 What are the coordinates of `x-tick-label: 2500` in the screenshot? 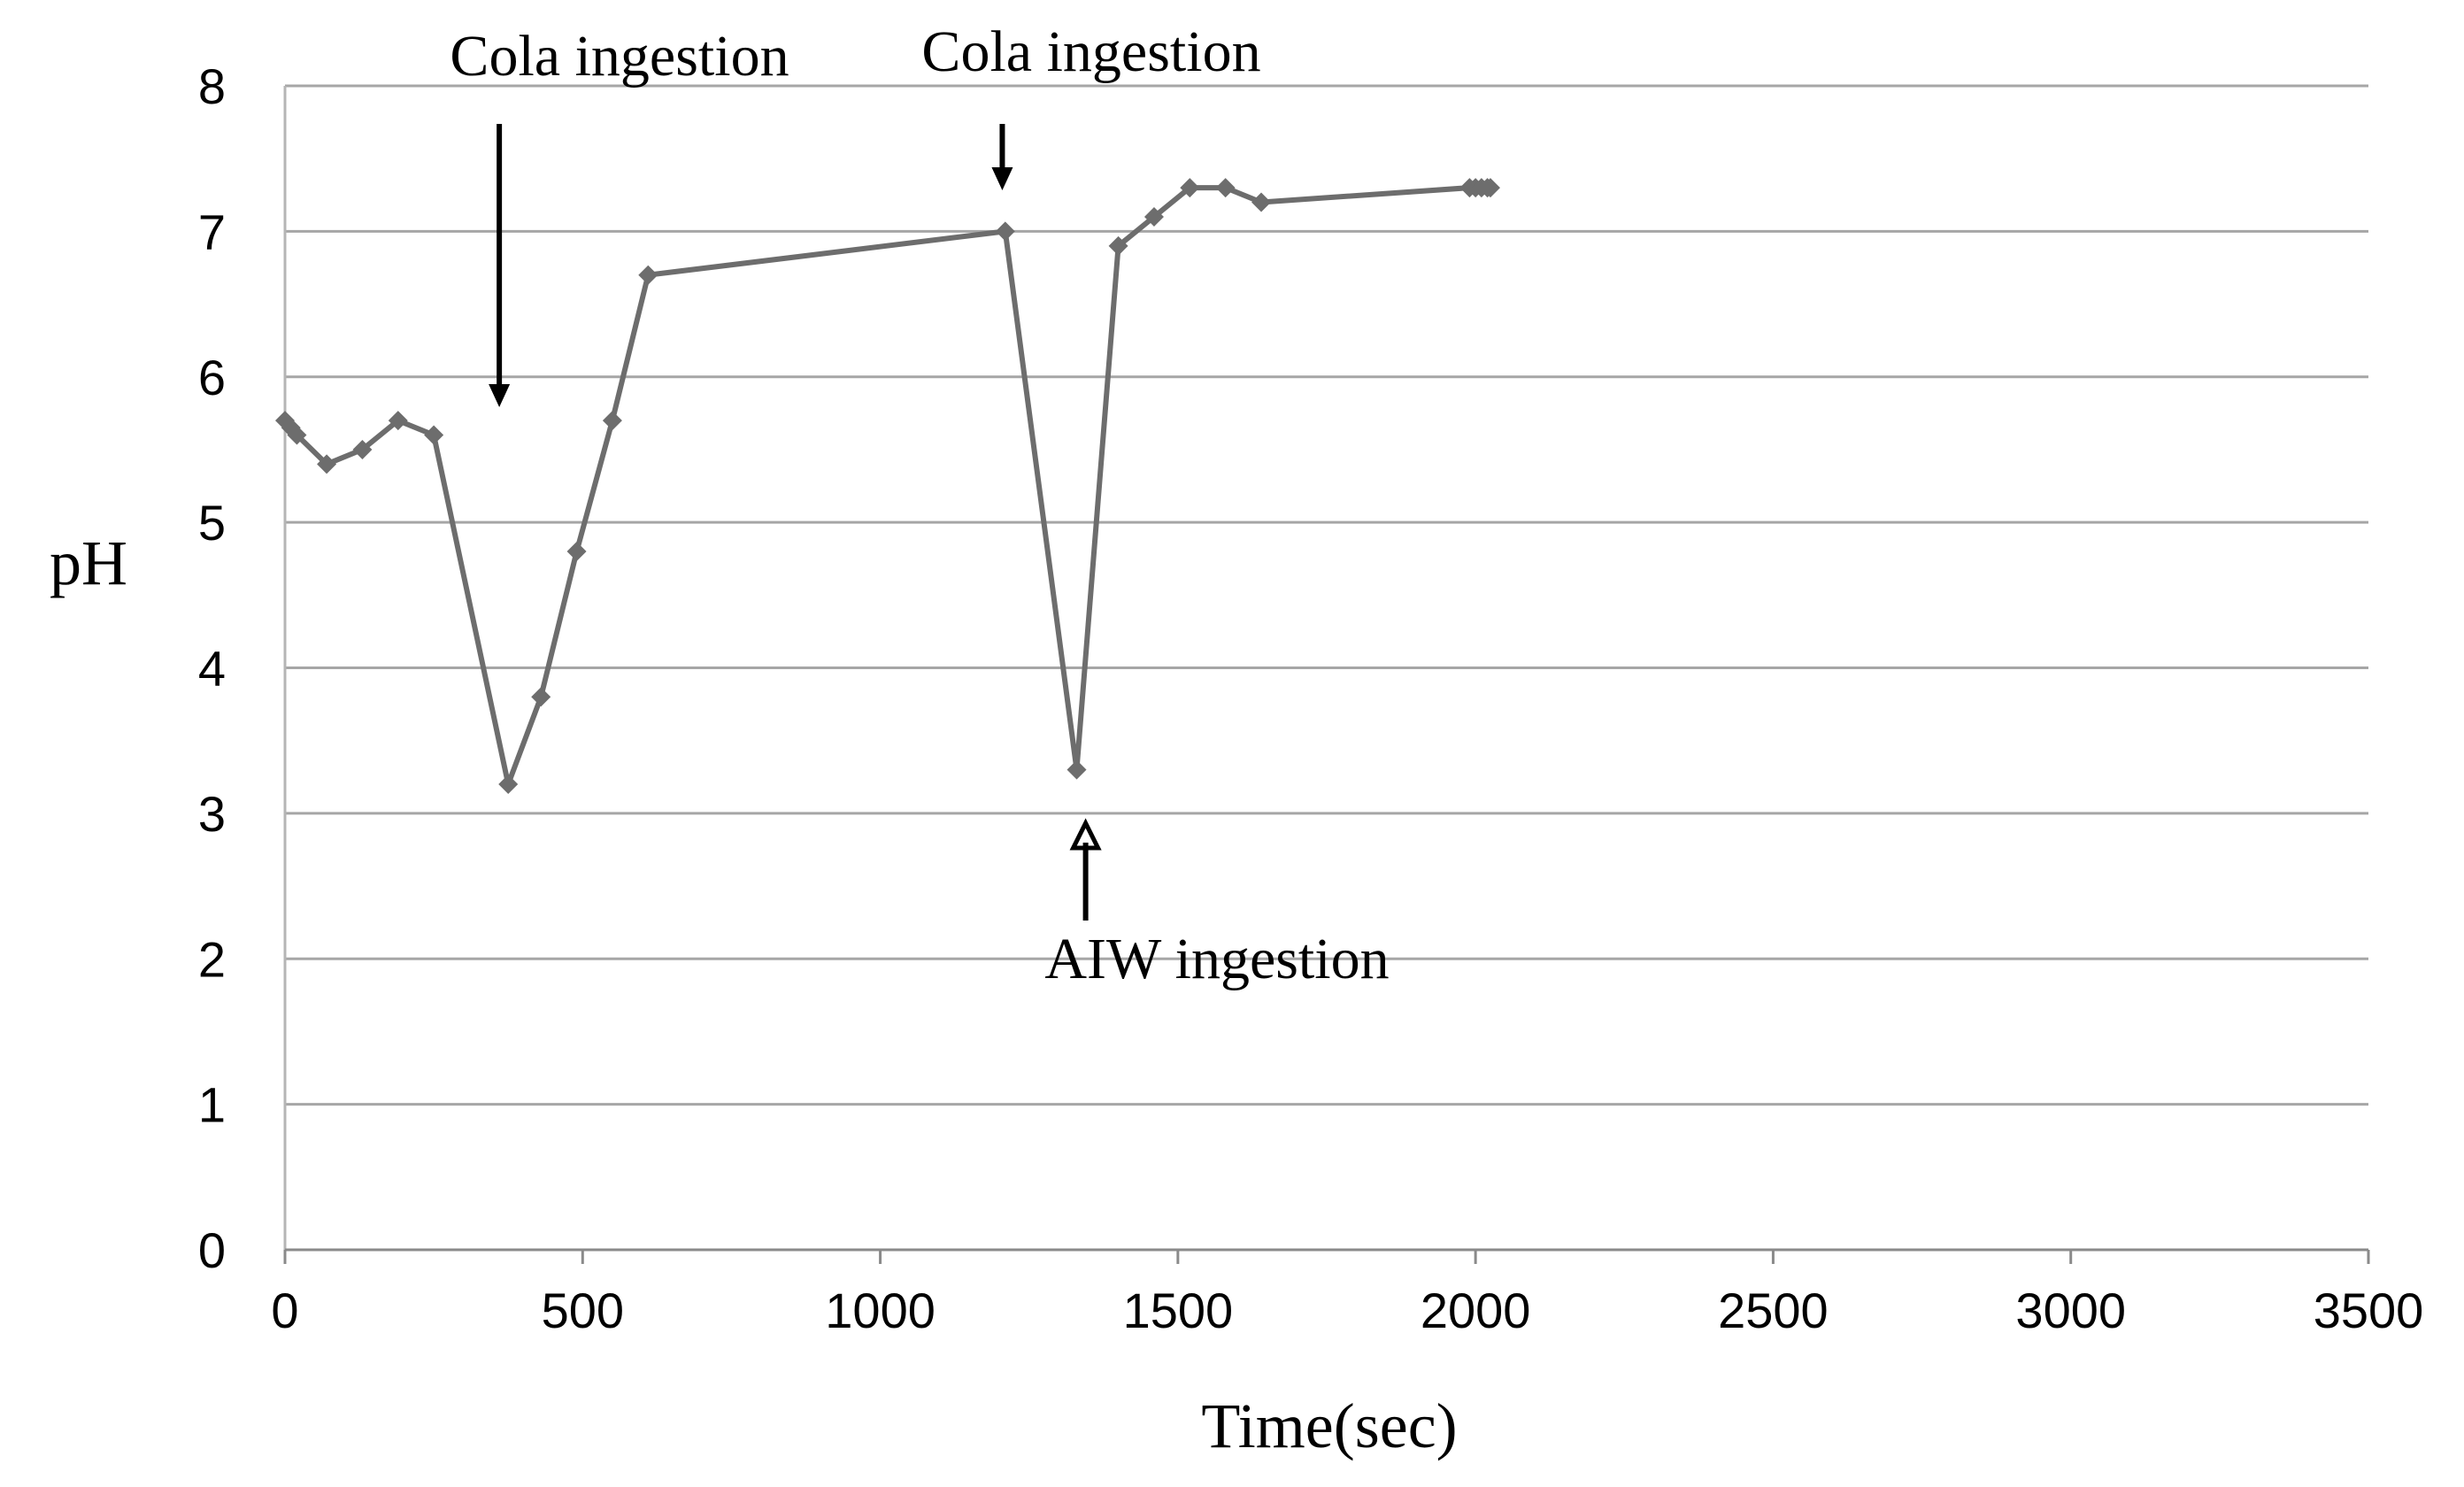 It's located at (1773, 1310).